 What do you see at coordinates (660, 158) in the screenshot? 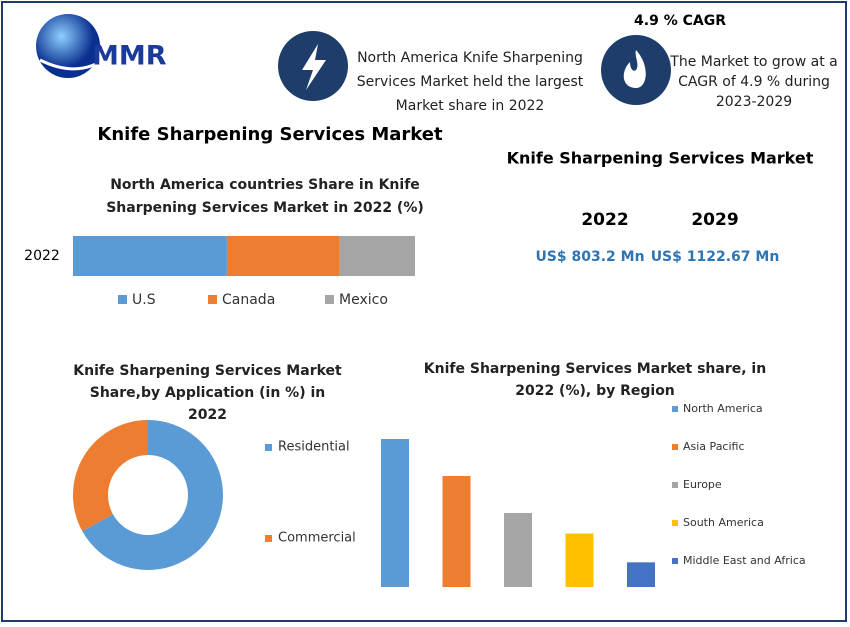
I see `market-size-title: Knife Sharpening Services Market` at bounding box center [660, 158].